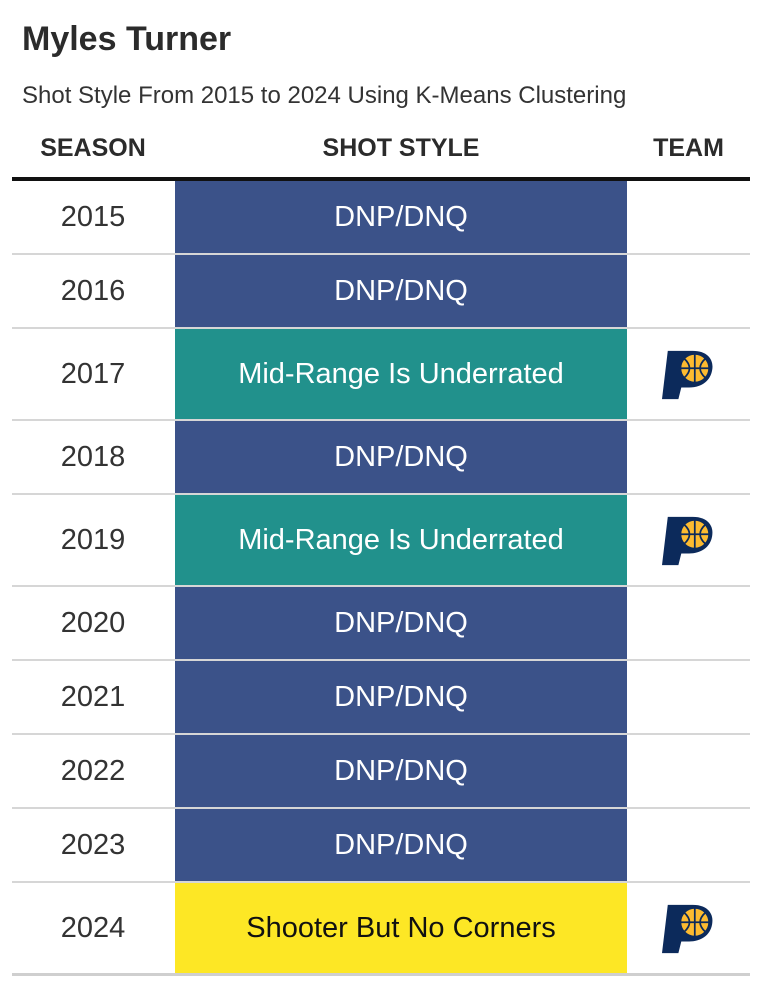 The height and width of the screenshot is (986, 760). Describe the element at coordinates (127, 39) in the screenshot. I see `page-title: Myles Turner` at that location.